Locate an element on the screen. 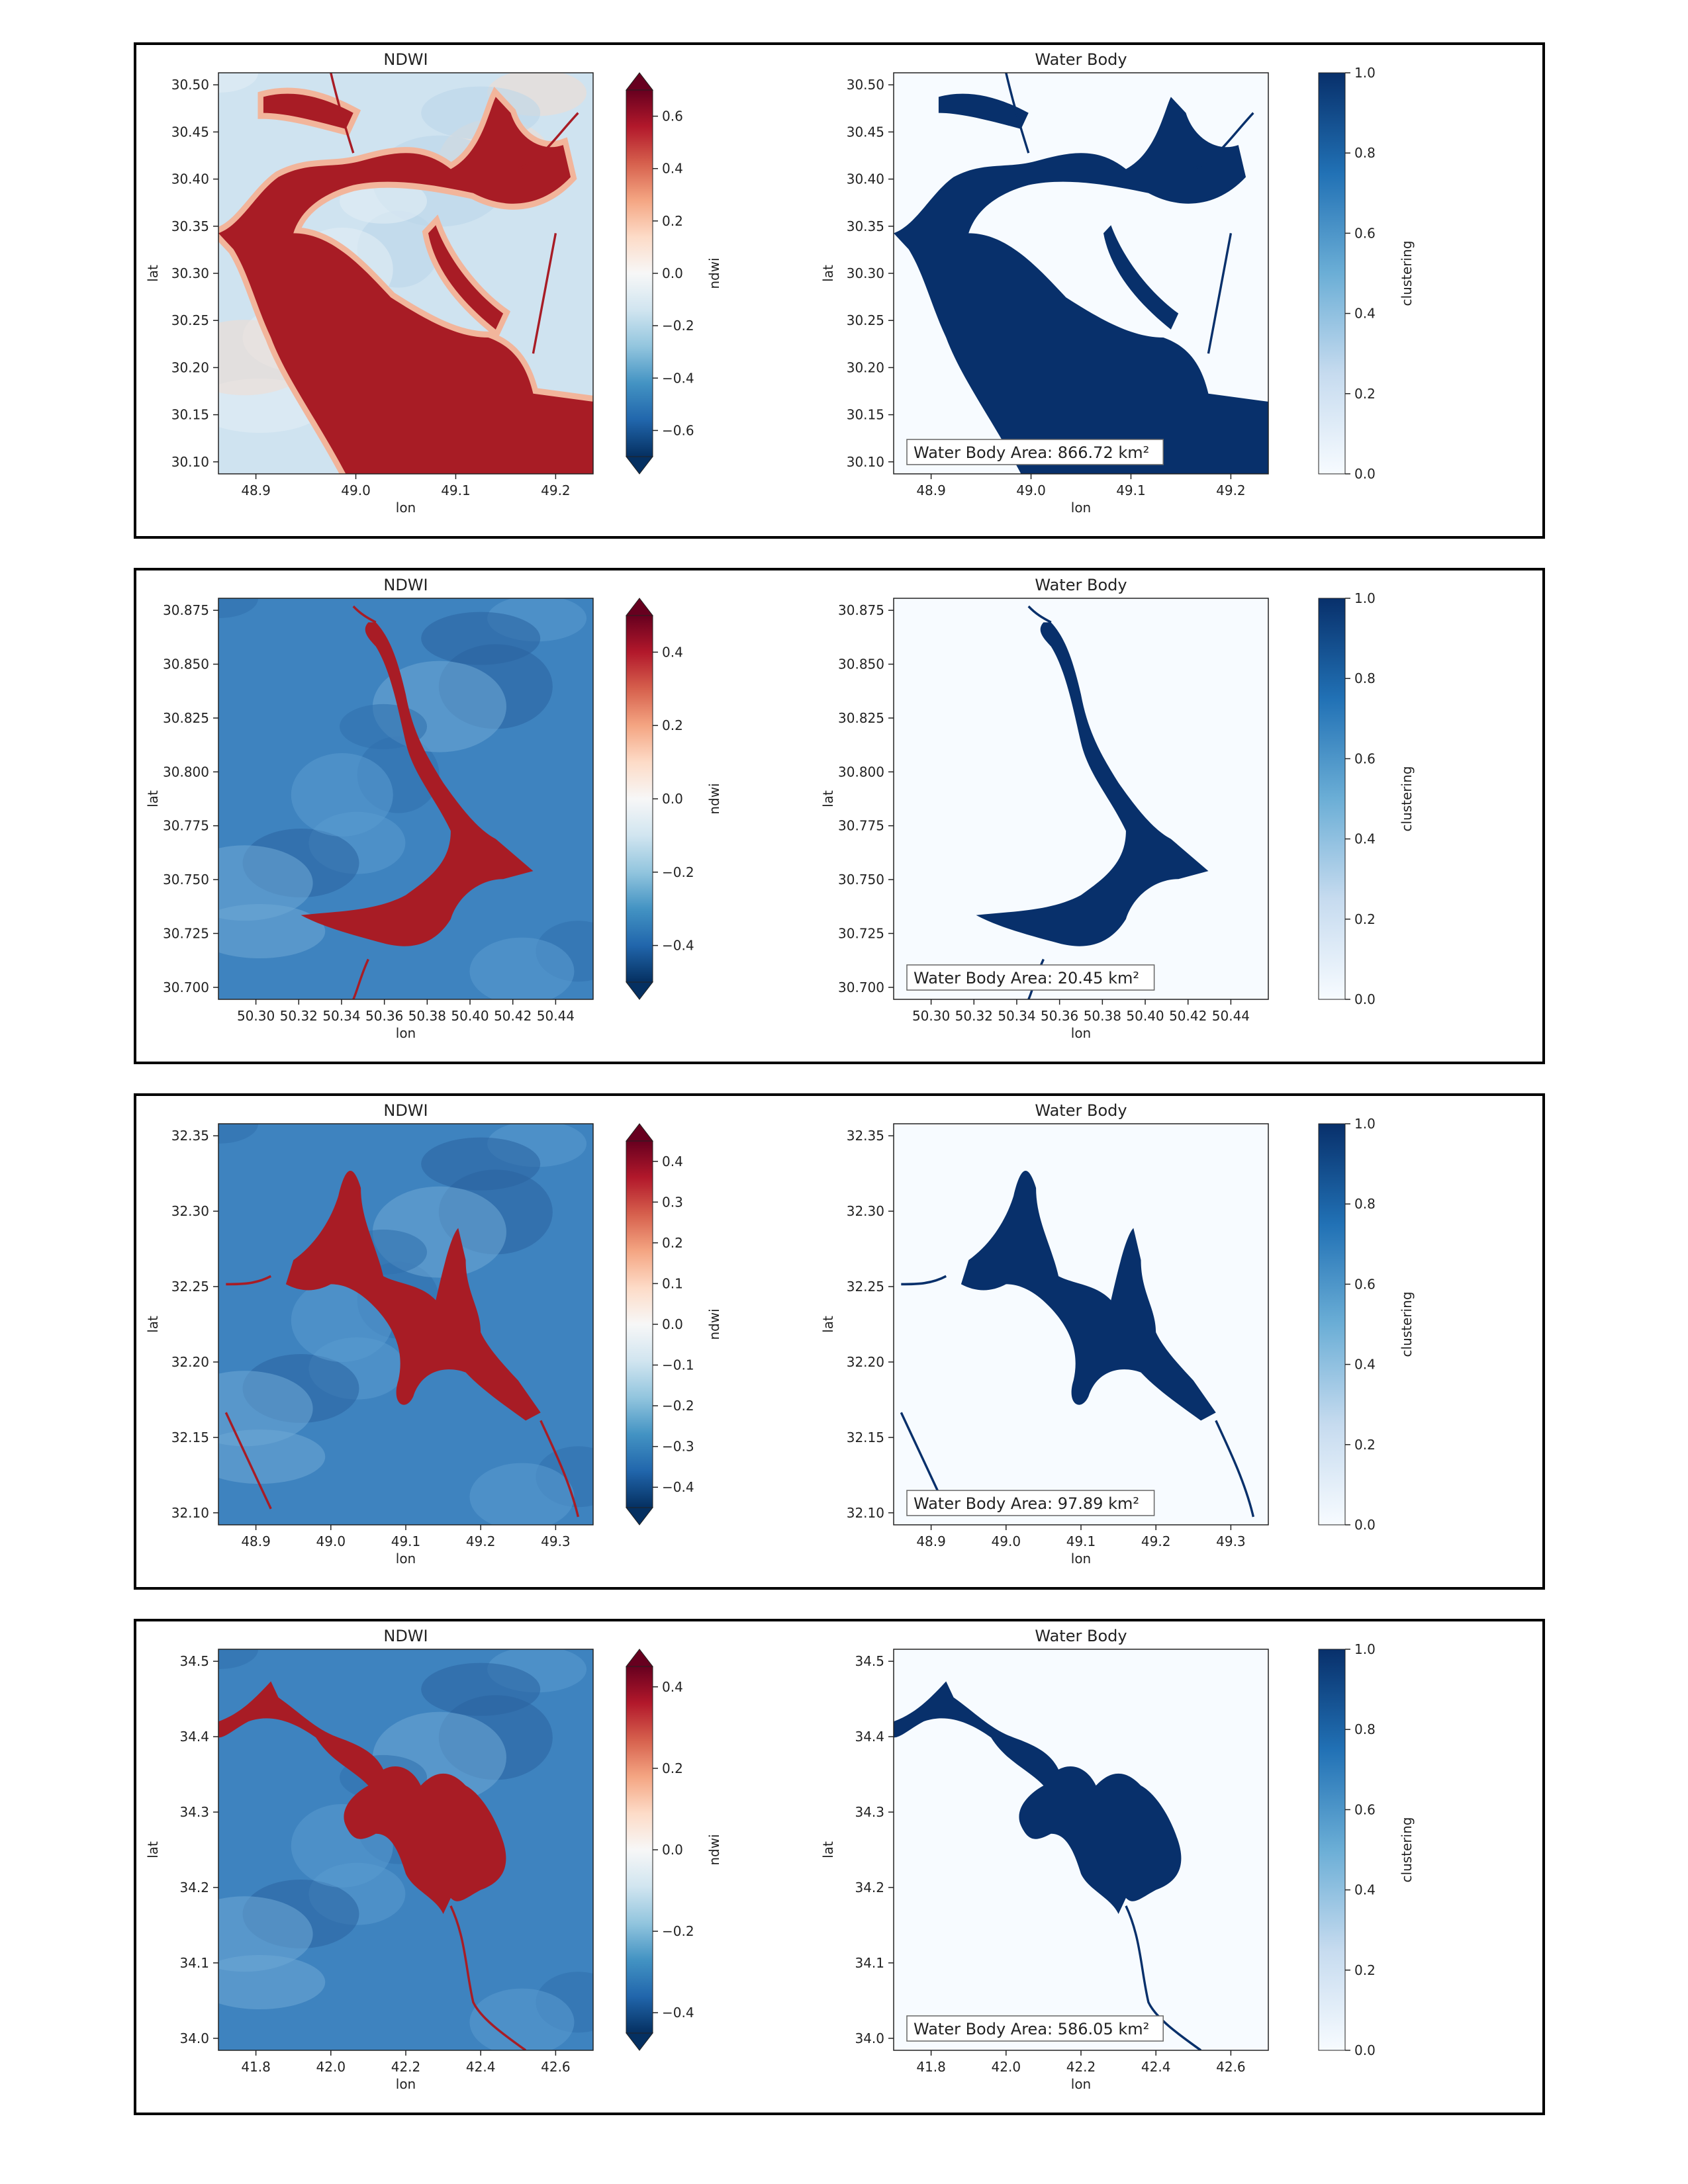  p4-ndwi-ytick-label: 34.4 is located at coordinates (194, 1737).